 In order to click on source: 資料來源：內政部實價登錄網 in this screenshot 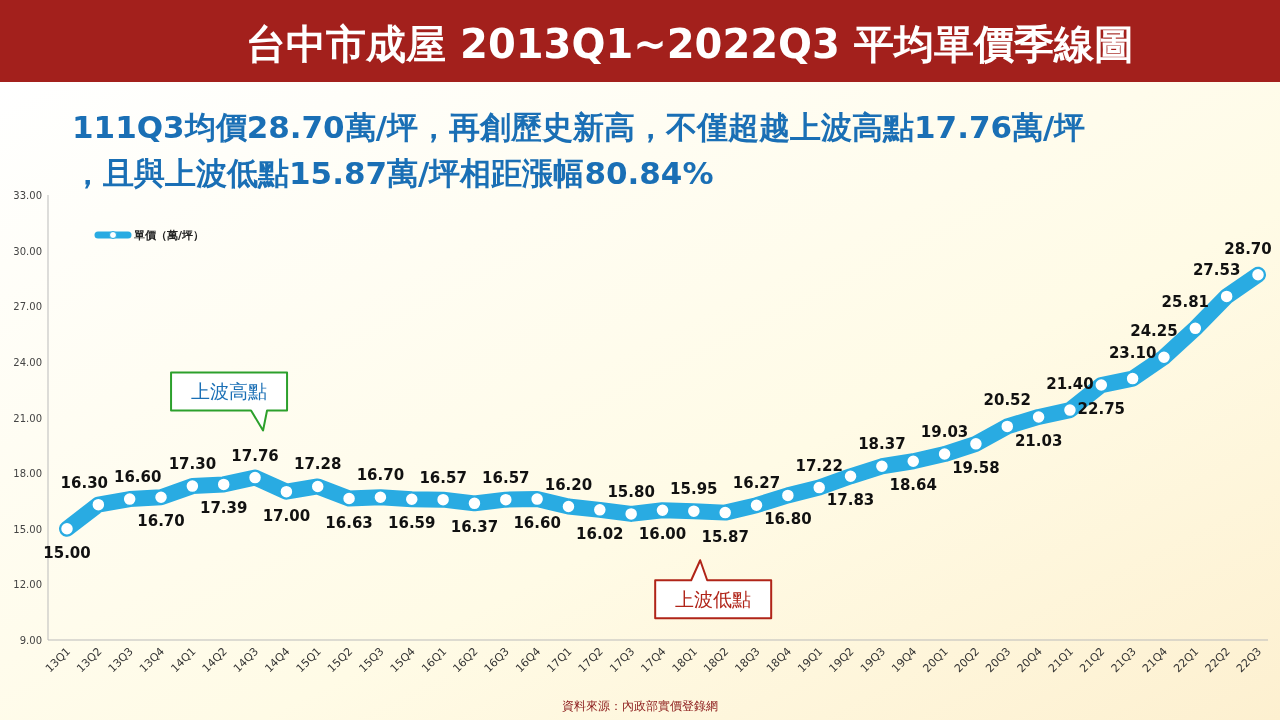, I will do `click(640, 706)`.